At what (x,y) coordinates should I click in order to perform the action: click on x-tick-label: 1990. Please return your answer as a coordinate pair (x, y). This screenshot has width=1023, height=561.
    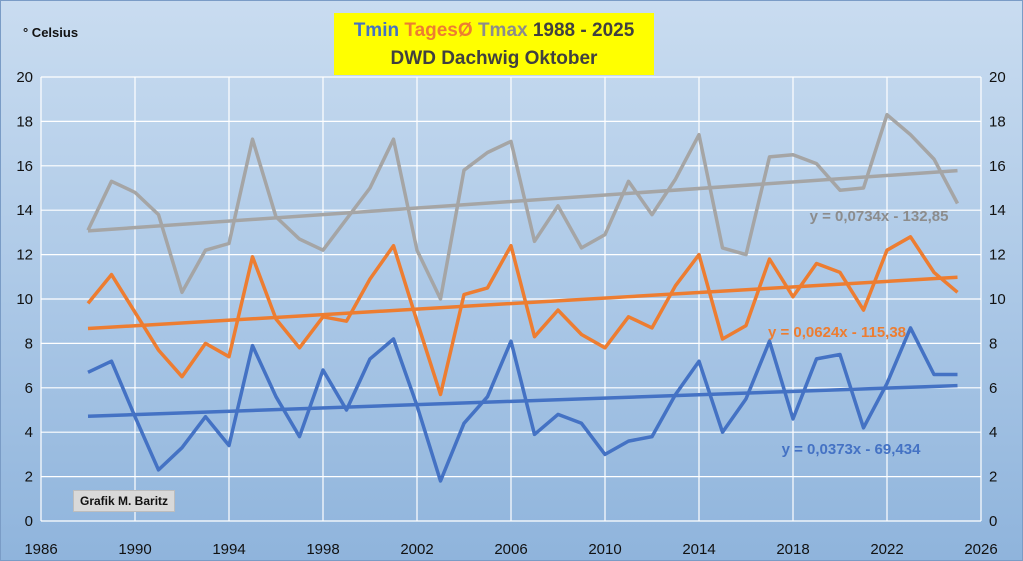
    Looking at the image, I should click on (134, 549).